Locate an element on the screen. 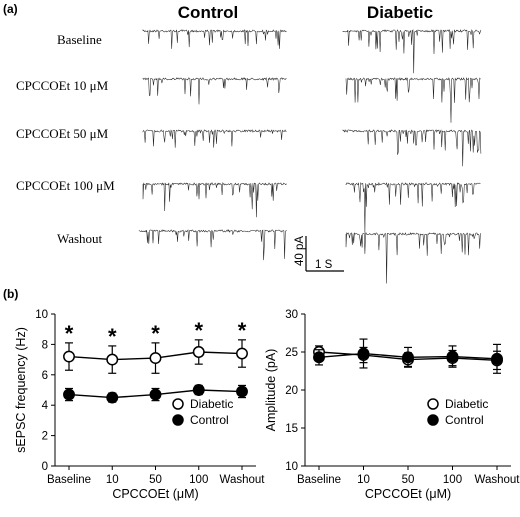 The width and height of the screenshot is (520, 517). condition-label-baseline: Baseline is located at coordinates (79, 39).